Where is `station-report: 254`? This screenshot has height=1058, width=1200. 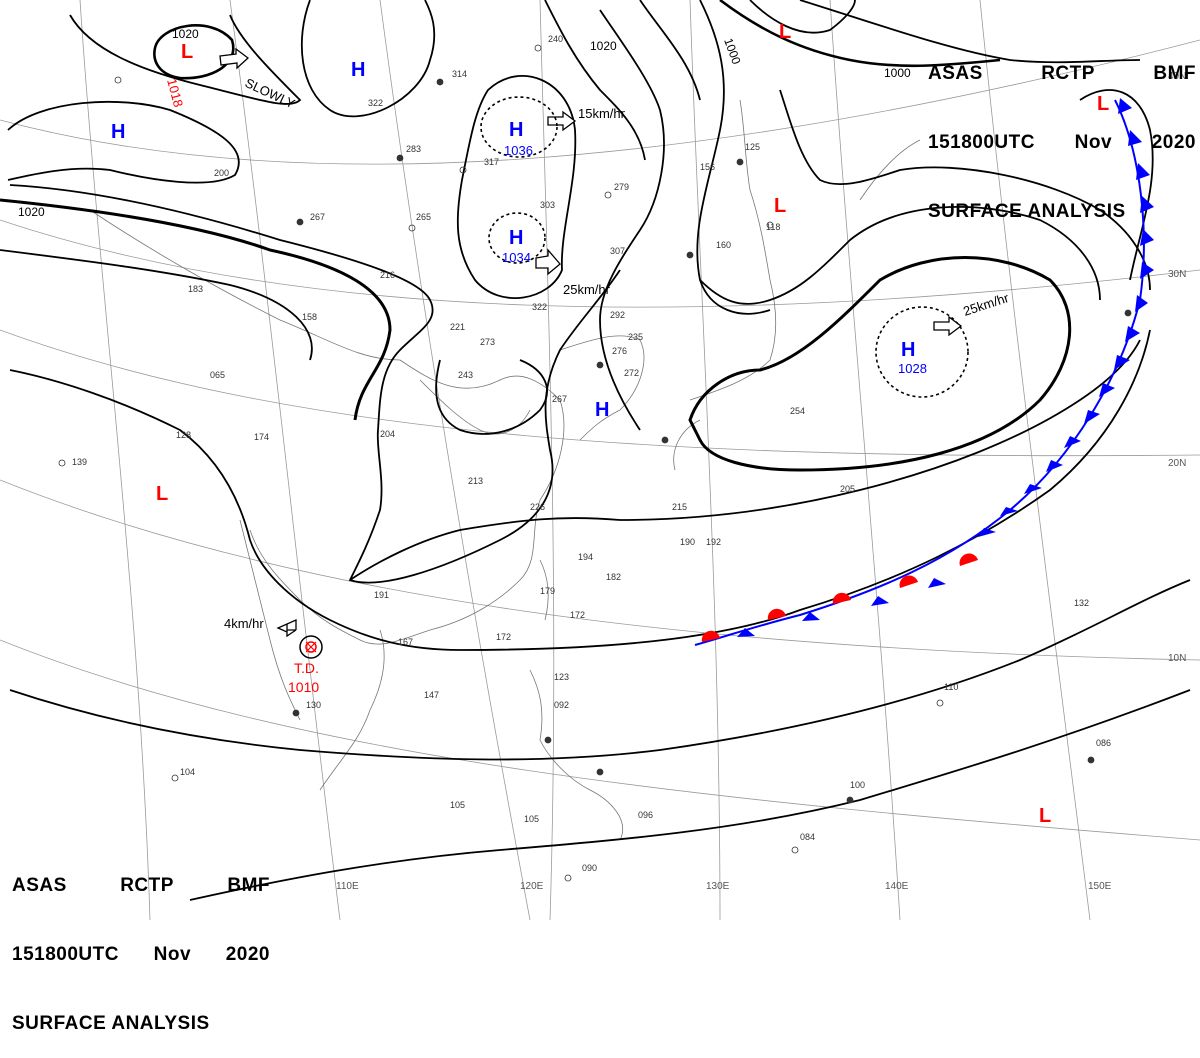 station-report: 254 is located at coordinates (797, 411).